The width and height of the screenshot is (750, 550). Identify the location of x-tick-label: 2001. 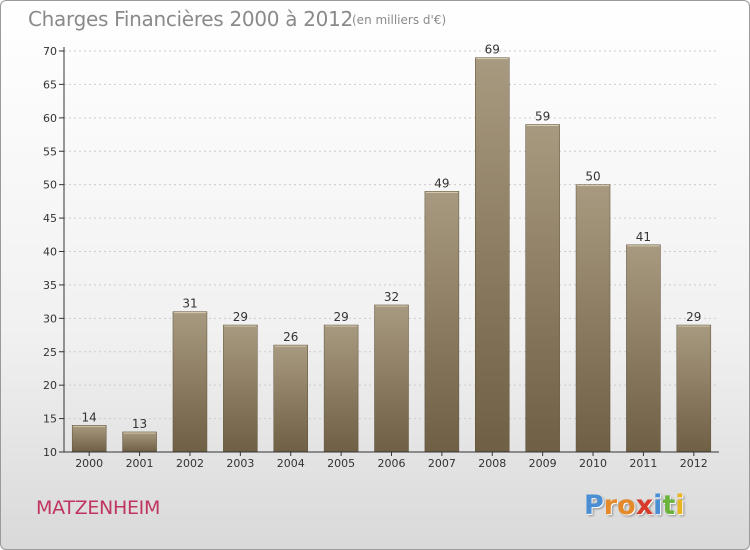
(140, 463).